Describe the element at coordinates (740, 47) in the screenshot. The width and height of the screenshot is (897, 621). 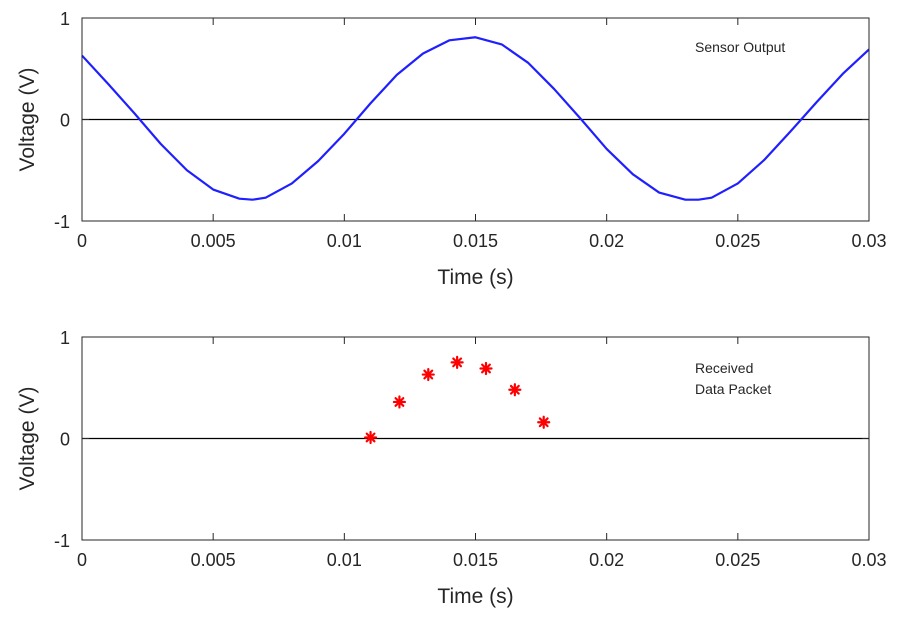
I see `annotation-line: Sensor Output` at that location.